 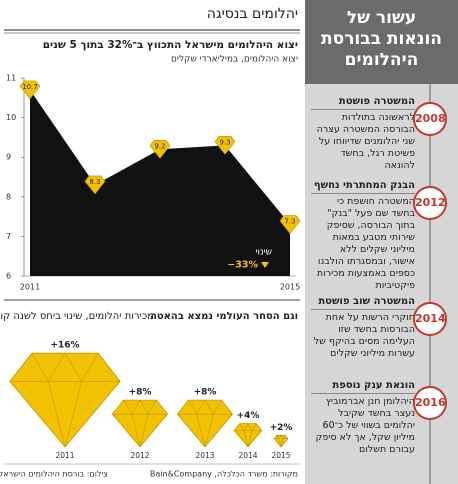 What do you see at coordinates (77, 316) in the screenshot?
I see `chart-subtitle: מכירות יהלומים, שינוי ביחס לשנה קודמת` at bounding box center [77, 316].